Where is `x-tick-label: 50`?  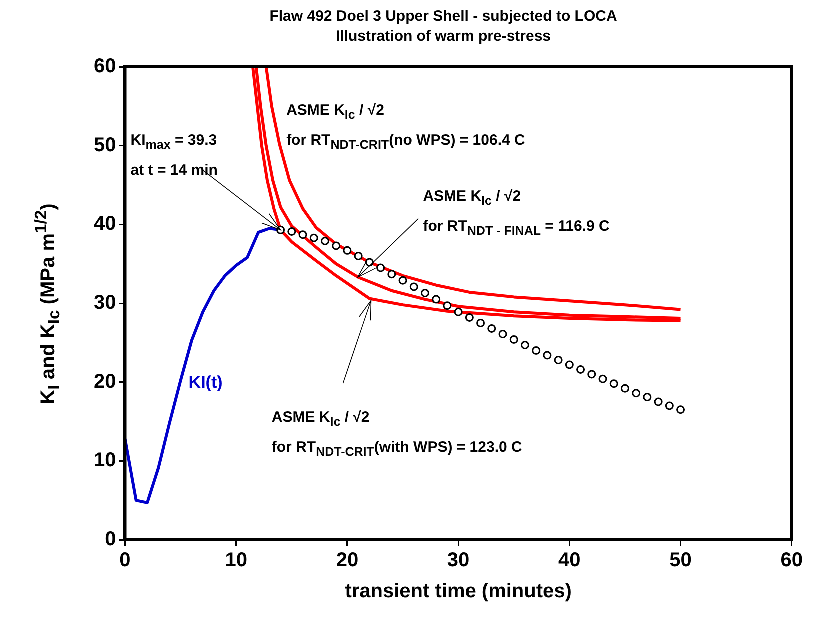
x-tick-label: 50 is located at coordinates (681, 561).